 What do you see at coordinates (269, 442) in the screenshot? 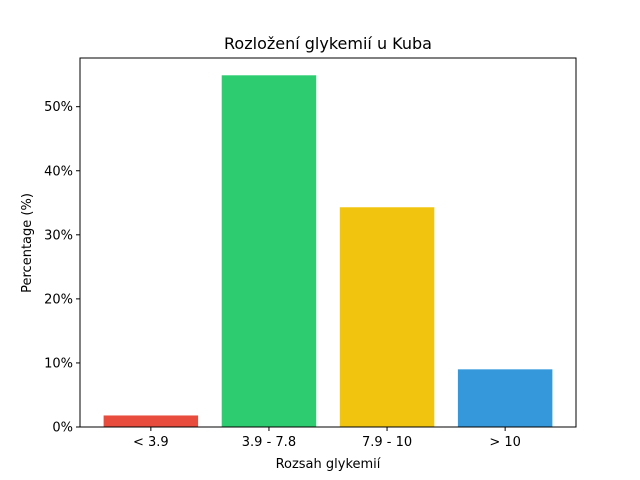
I see `x-tick-label: 3.9 - 7.8` at bounding box center [269, 442].